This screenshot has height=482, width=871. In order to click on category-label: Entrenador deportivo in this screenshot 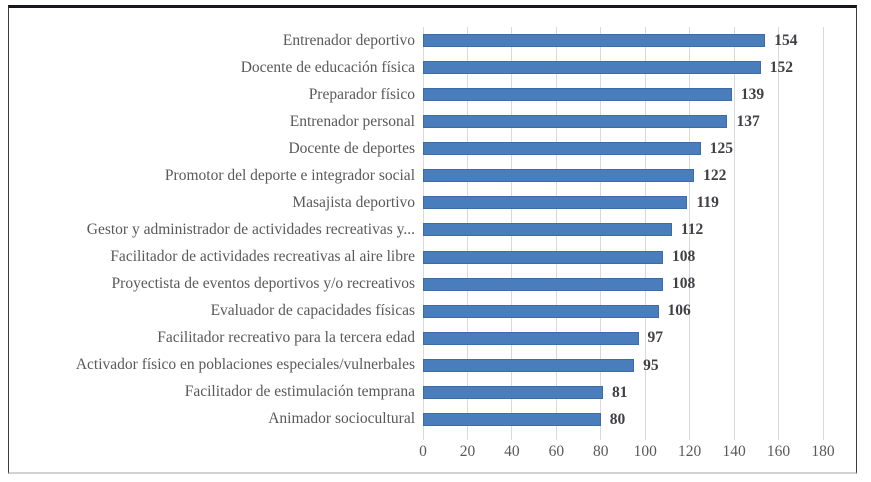, I will do `click(348, 40)`.